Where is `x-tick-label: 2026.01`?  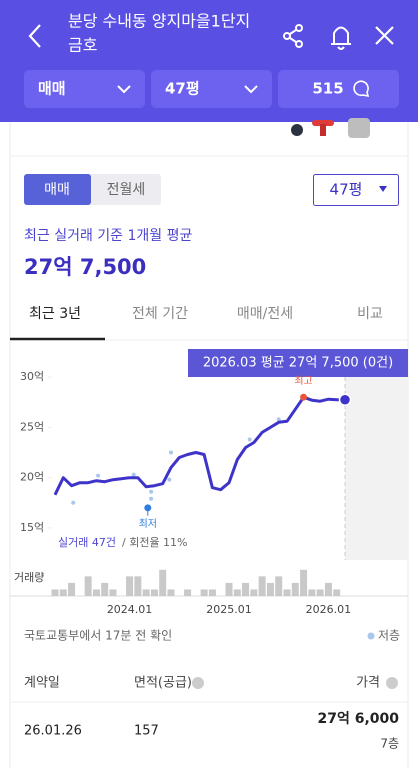
x-tick-label: 2026.01 is located at coordinates (329, 609).